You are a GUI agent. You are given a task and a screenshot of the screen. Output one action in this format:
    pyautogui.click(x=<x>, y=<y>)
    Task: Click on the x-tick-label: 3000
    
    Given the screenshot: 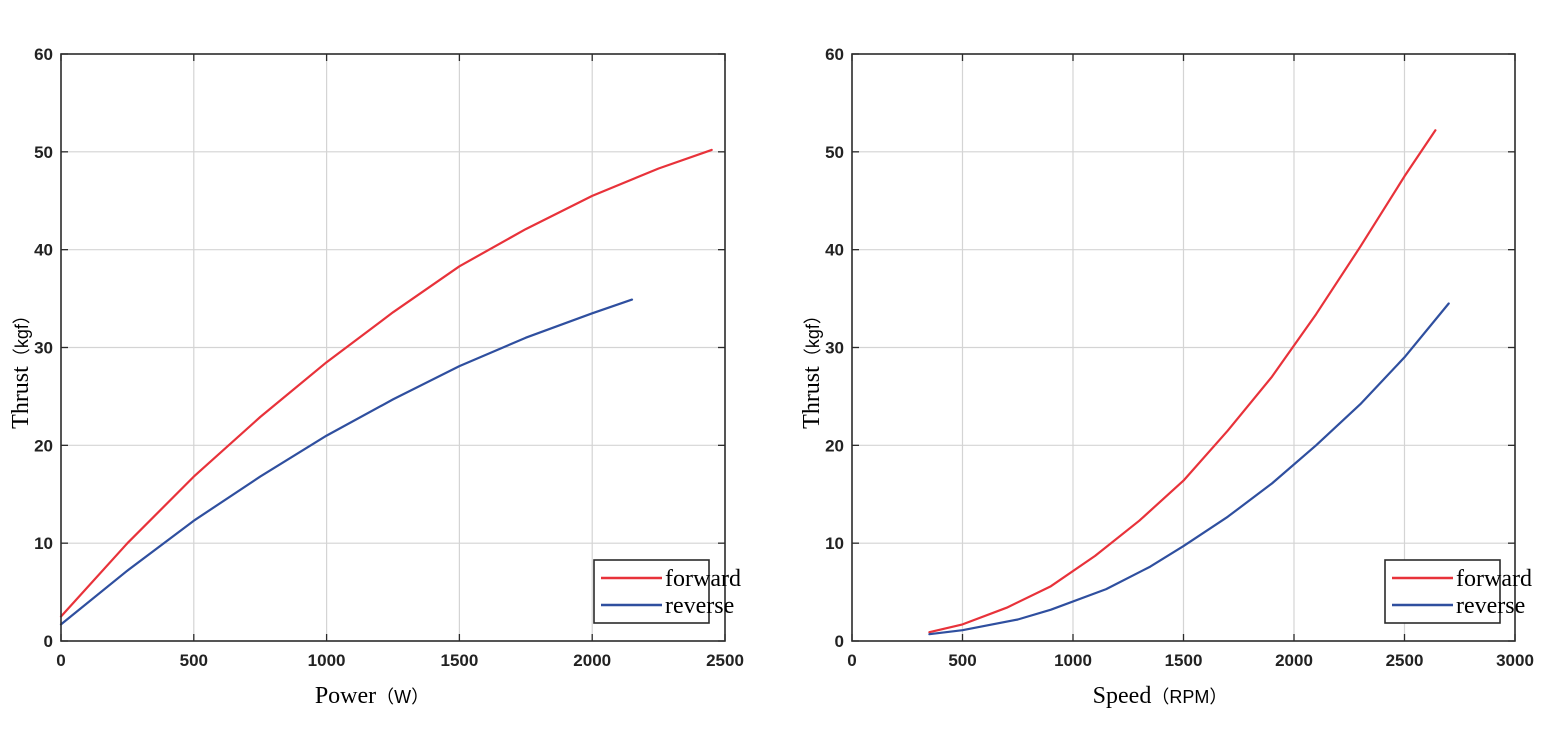 What is the action you would take?
    pyautogui.click(x=1515, y=660)
    